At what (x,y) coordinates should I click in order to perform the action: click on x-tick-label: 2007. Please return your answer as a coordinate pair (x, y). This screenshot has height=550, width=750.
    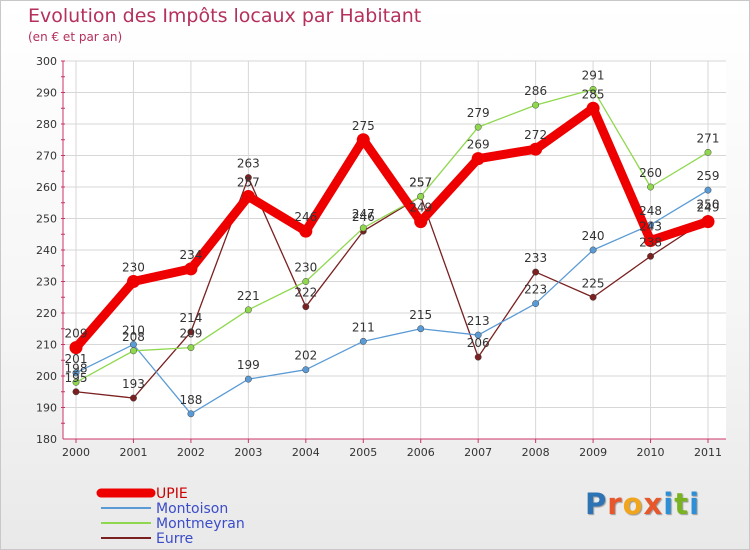
    Looking at the image, I should click on (478, 452).